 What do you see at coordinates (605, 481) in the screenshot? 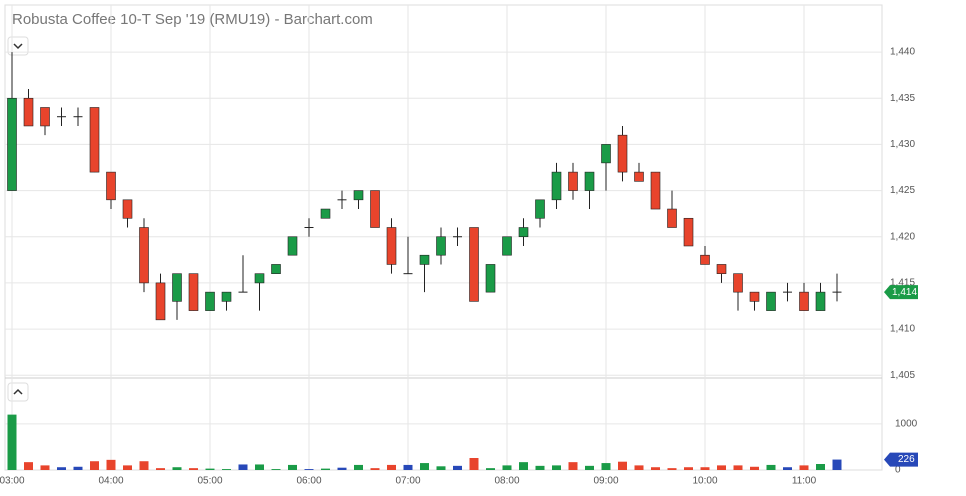
I see `x-tick-label: 09:00` at bounding box center [605, 481].